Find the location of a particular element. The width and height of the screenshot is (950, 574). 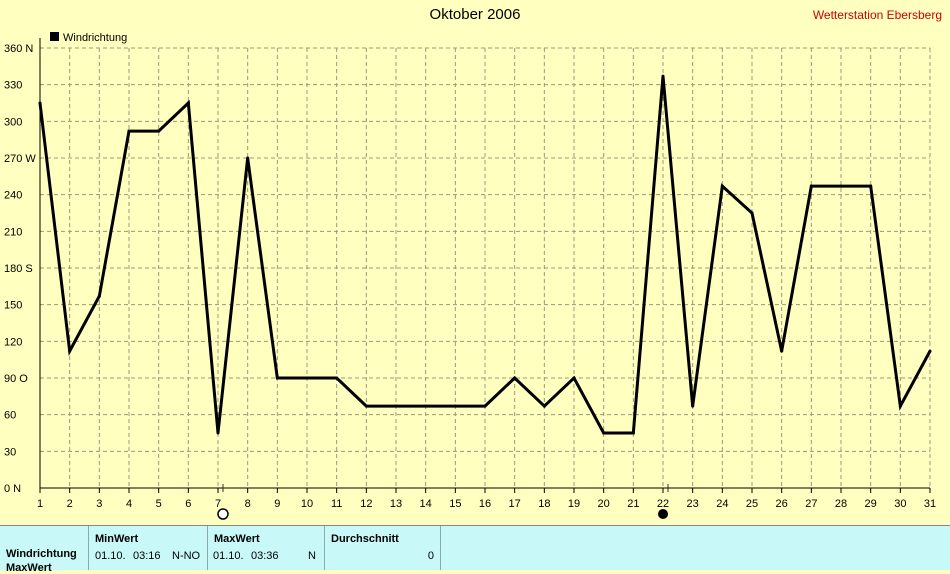

full-moon-icon is located at coordinates (223, 514).